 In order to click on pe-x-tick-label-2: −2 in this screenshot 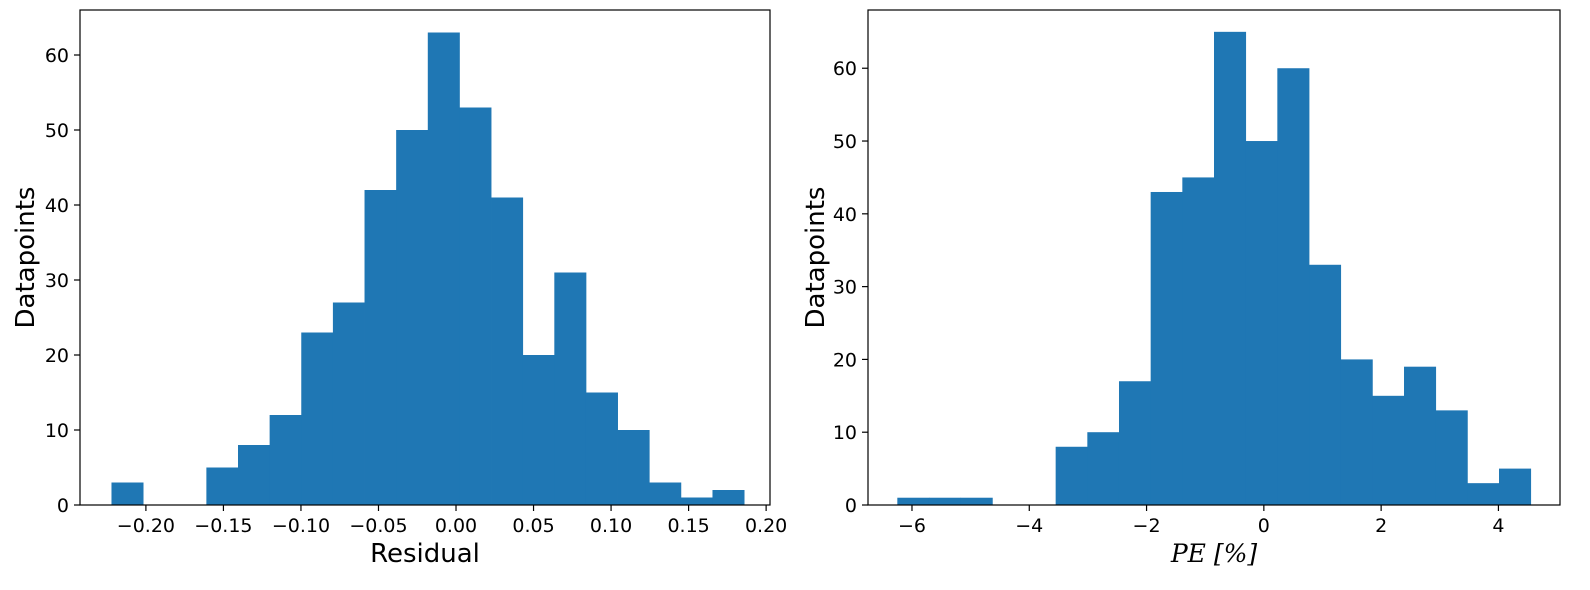, I will do `click(1147, 526)`.